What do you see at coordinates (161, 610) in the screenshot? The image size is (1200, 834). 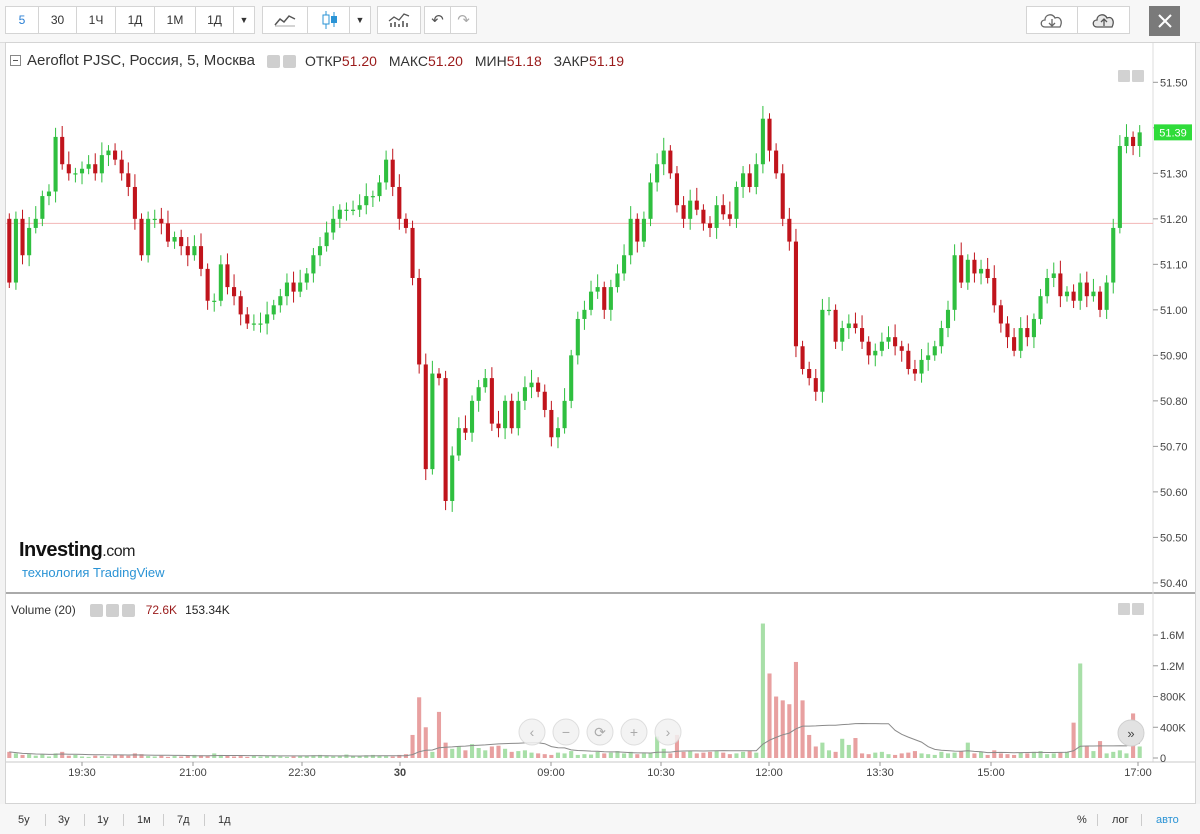 I see `volume-value: 72.6K` at bounding box center [161, 610].